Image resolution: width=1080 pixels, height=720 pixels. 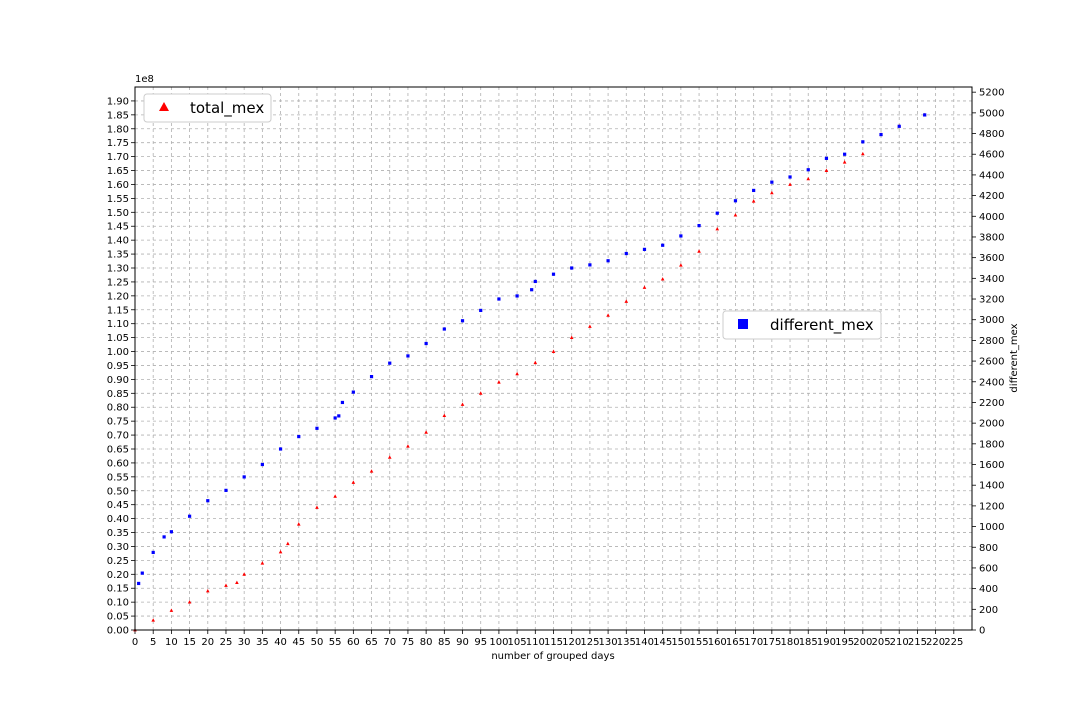 What do you see at coordinates (118, 352) in the screenshot?
I see `y-tick-label-left: 1.00` at bounding box center [118, 352].